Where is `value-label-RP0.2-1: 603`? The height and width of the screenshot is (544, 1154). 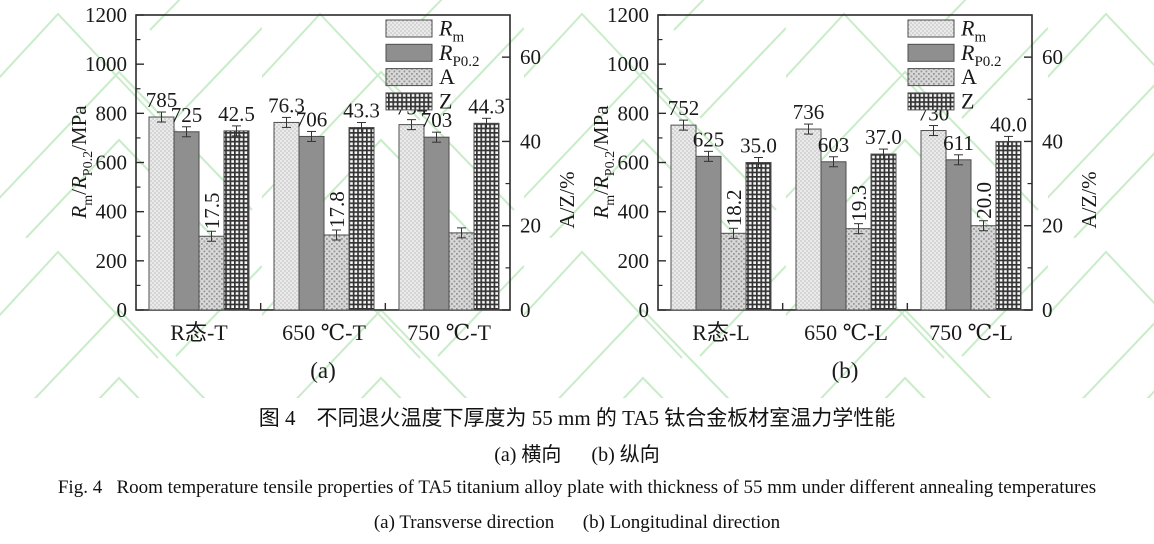 value-label-RP0.2-1: 603 is located at coordinates (834, 145).